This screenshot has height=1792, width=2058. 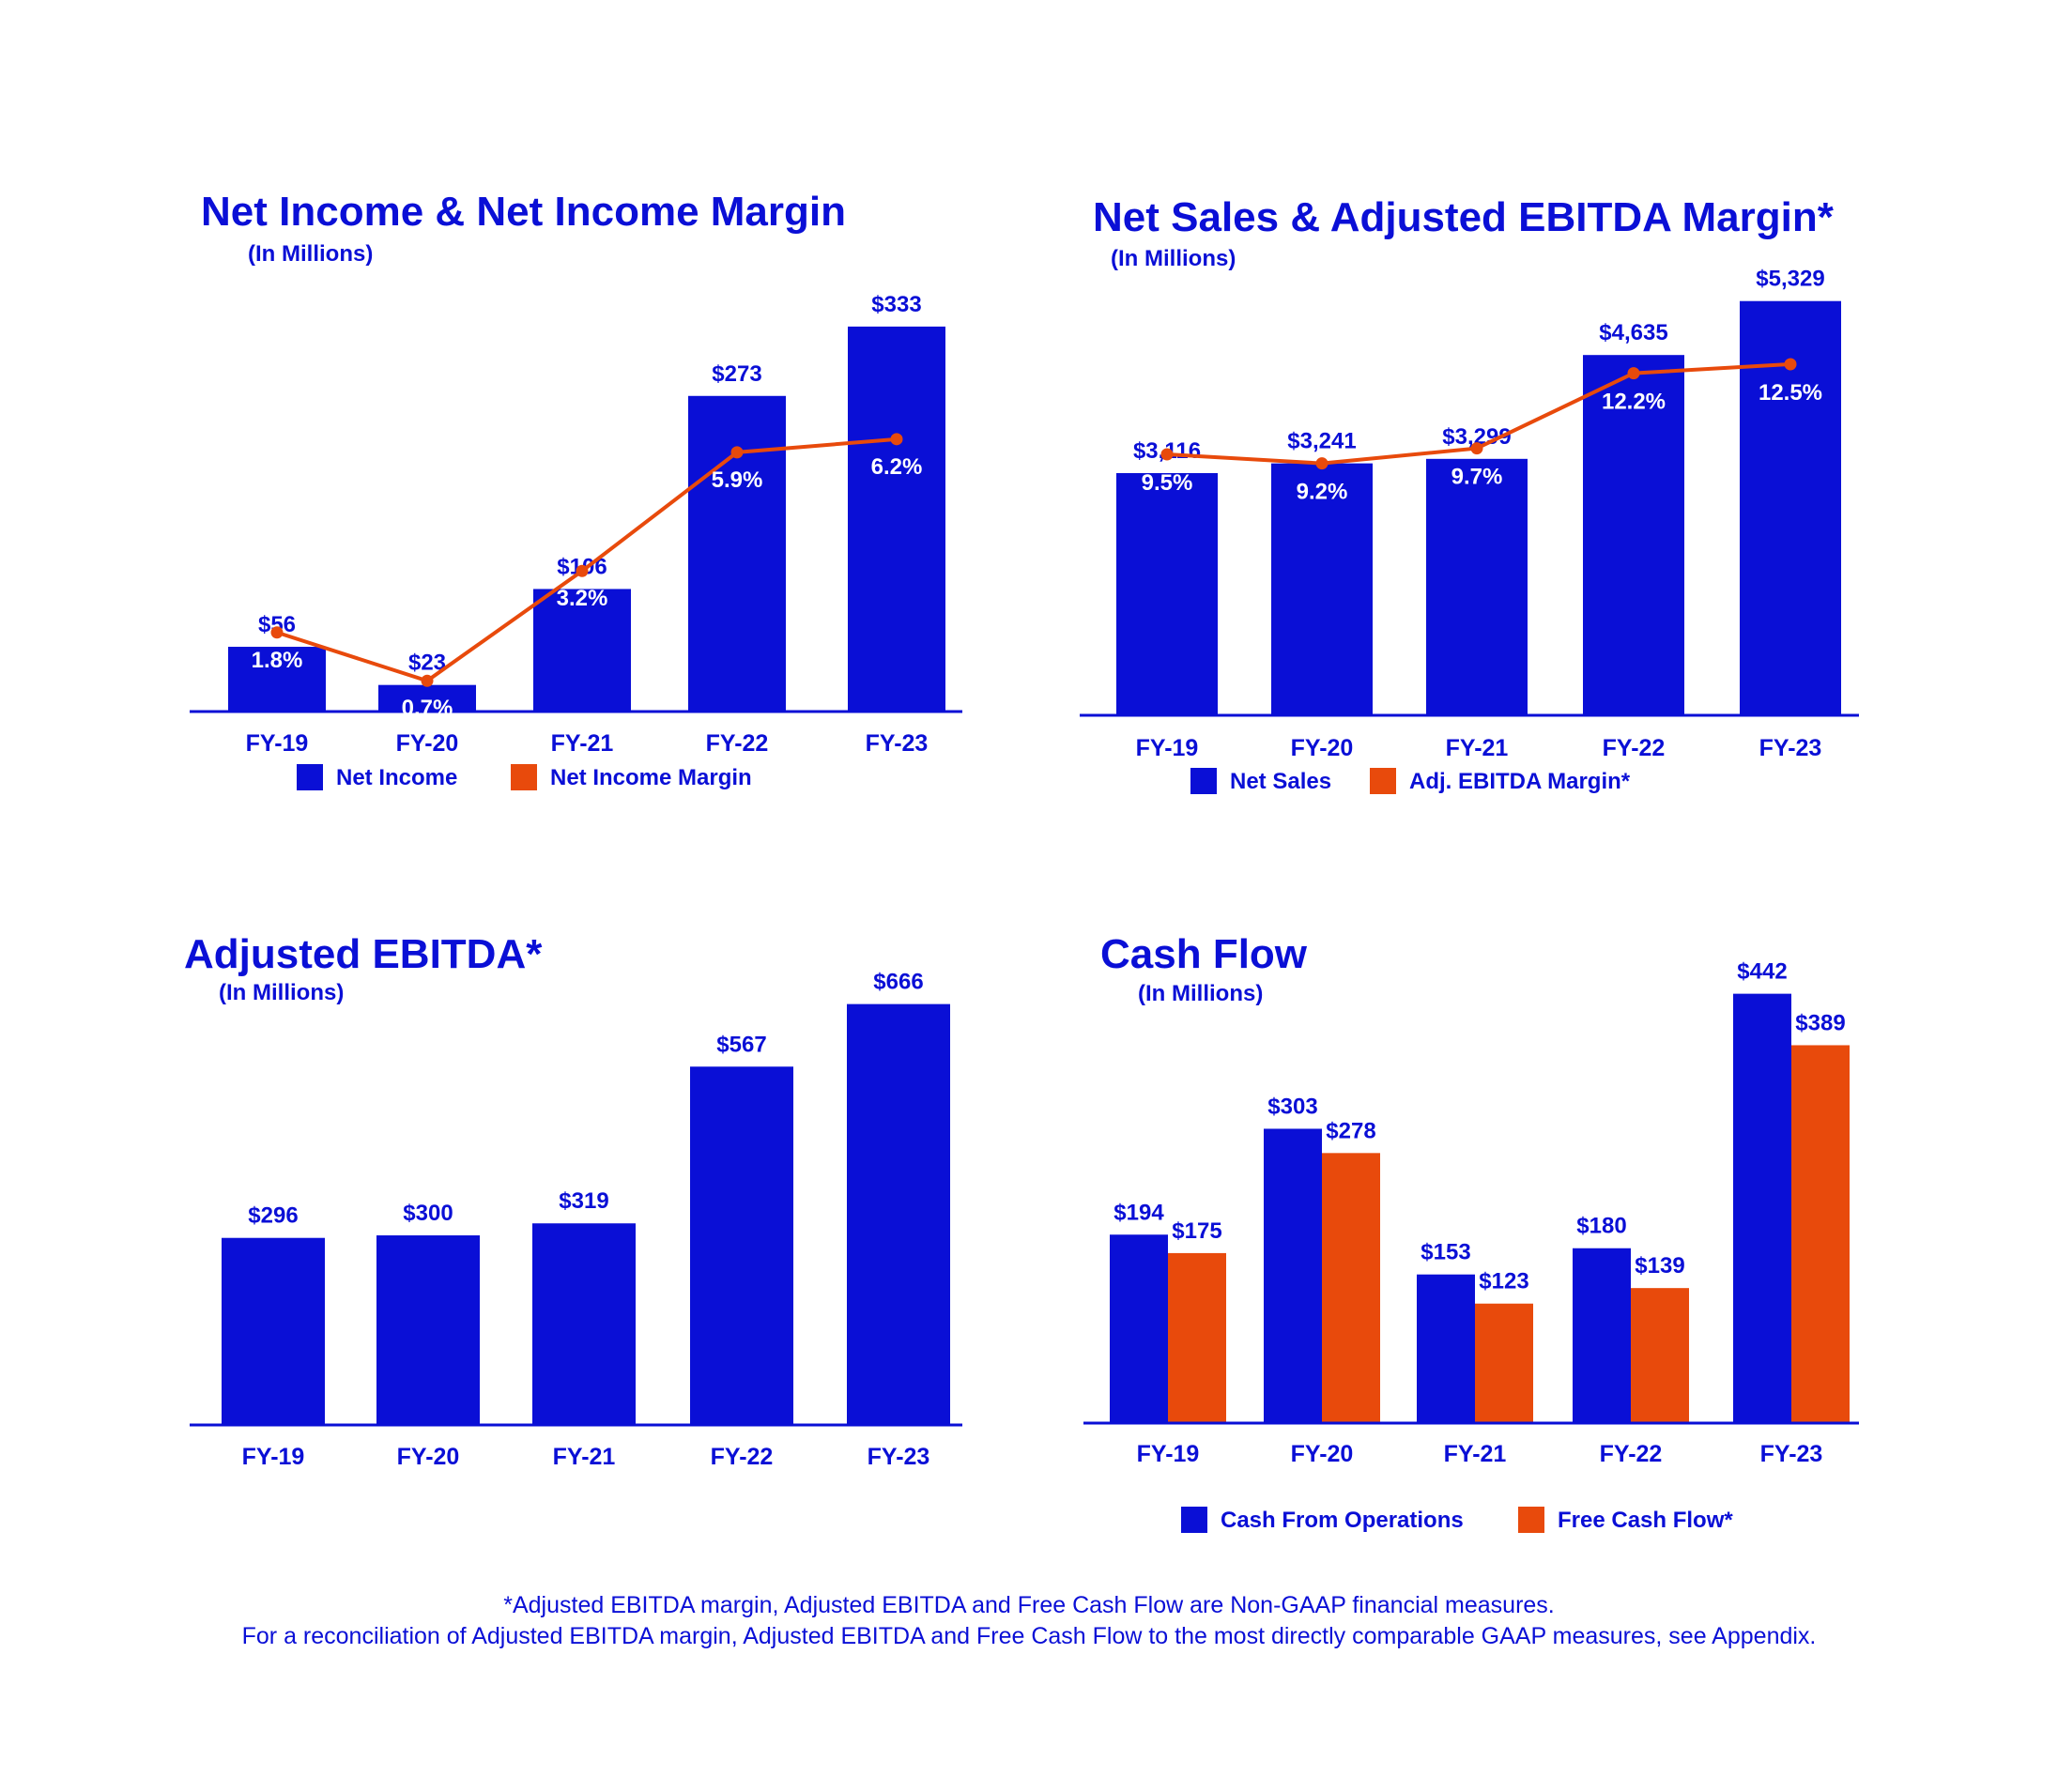 What do you see at coordinates (1167, 483) in the screenshot?
I see `margin-label: 9.5%` at bounding box center [1167, 483].